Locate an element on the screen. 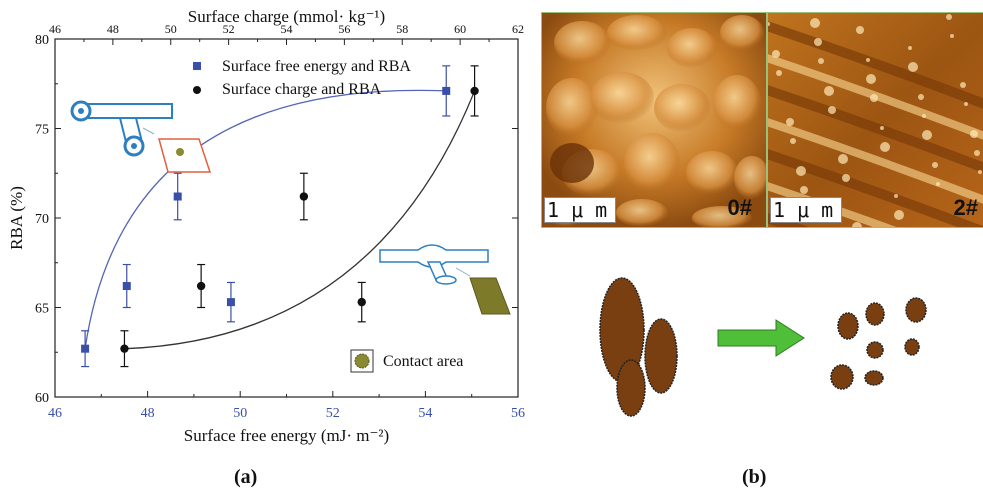 The image size is (983, 492). x-bottom-tick-label: 54 is located at coordinates (425, 413).